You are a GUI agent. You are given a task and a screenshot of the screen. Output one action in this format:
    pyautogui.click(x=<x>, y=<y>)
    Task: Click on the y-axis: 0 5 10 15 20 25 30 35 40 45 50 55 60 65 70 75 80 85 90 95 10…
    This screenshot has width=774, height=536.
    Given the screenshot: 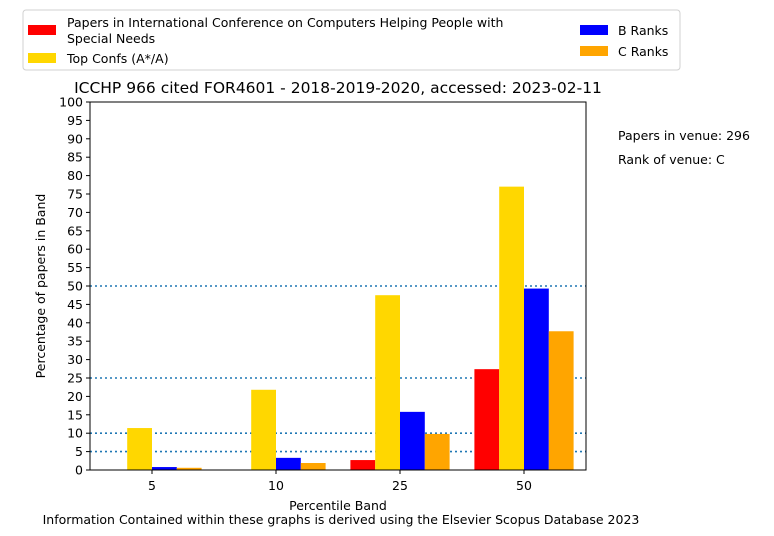 What is the action you would take?
    pyautogui.click(x=74, y=286)
    